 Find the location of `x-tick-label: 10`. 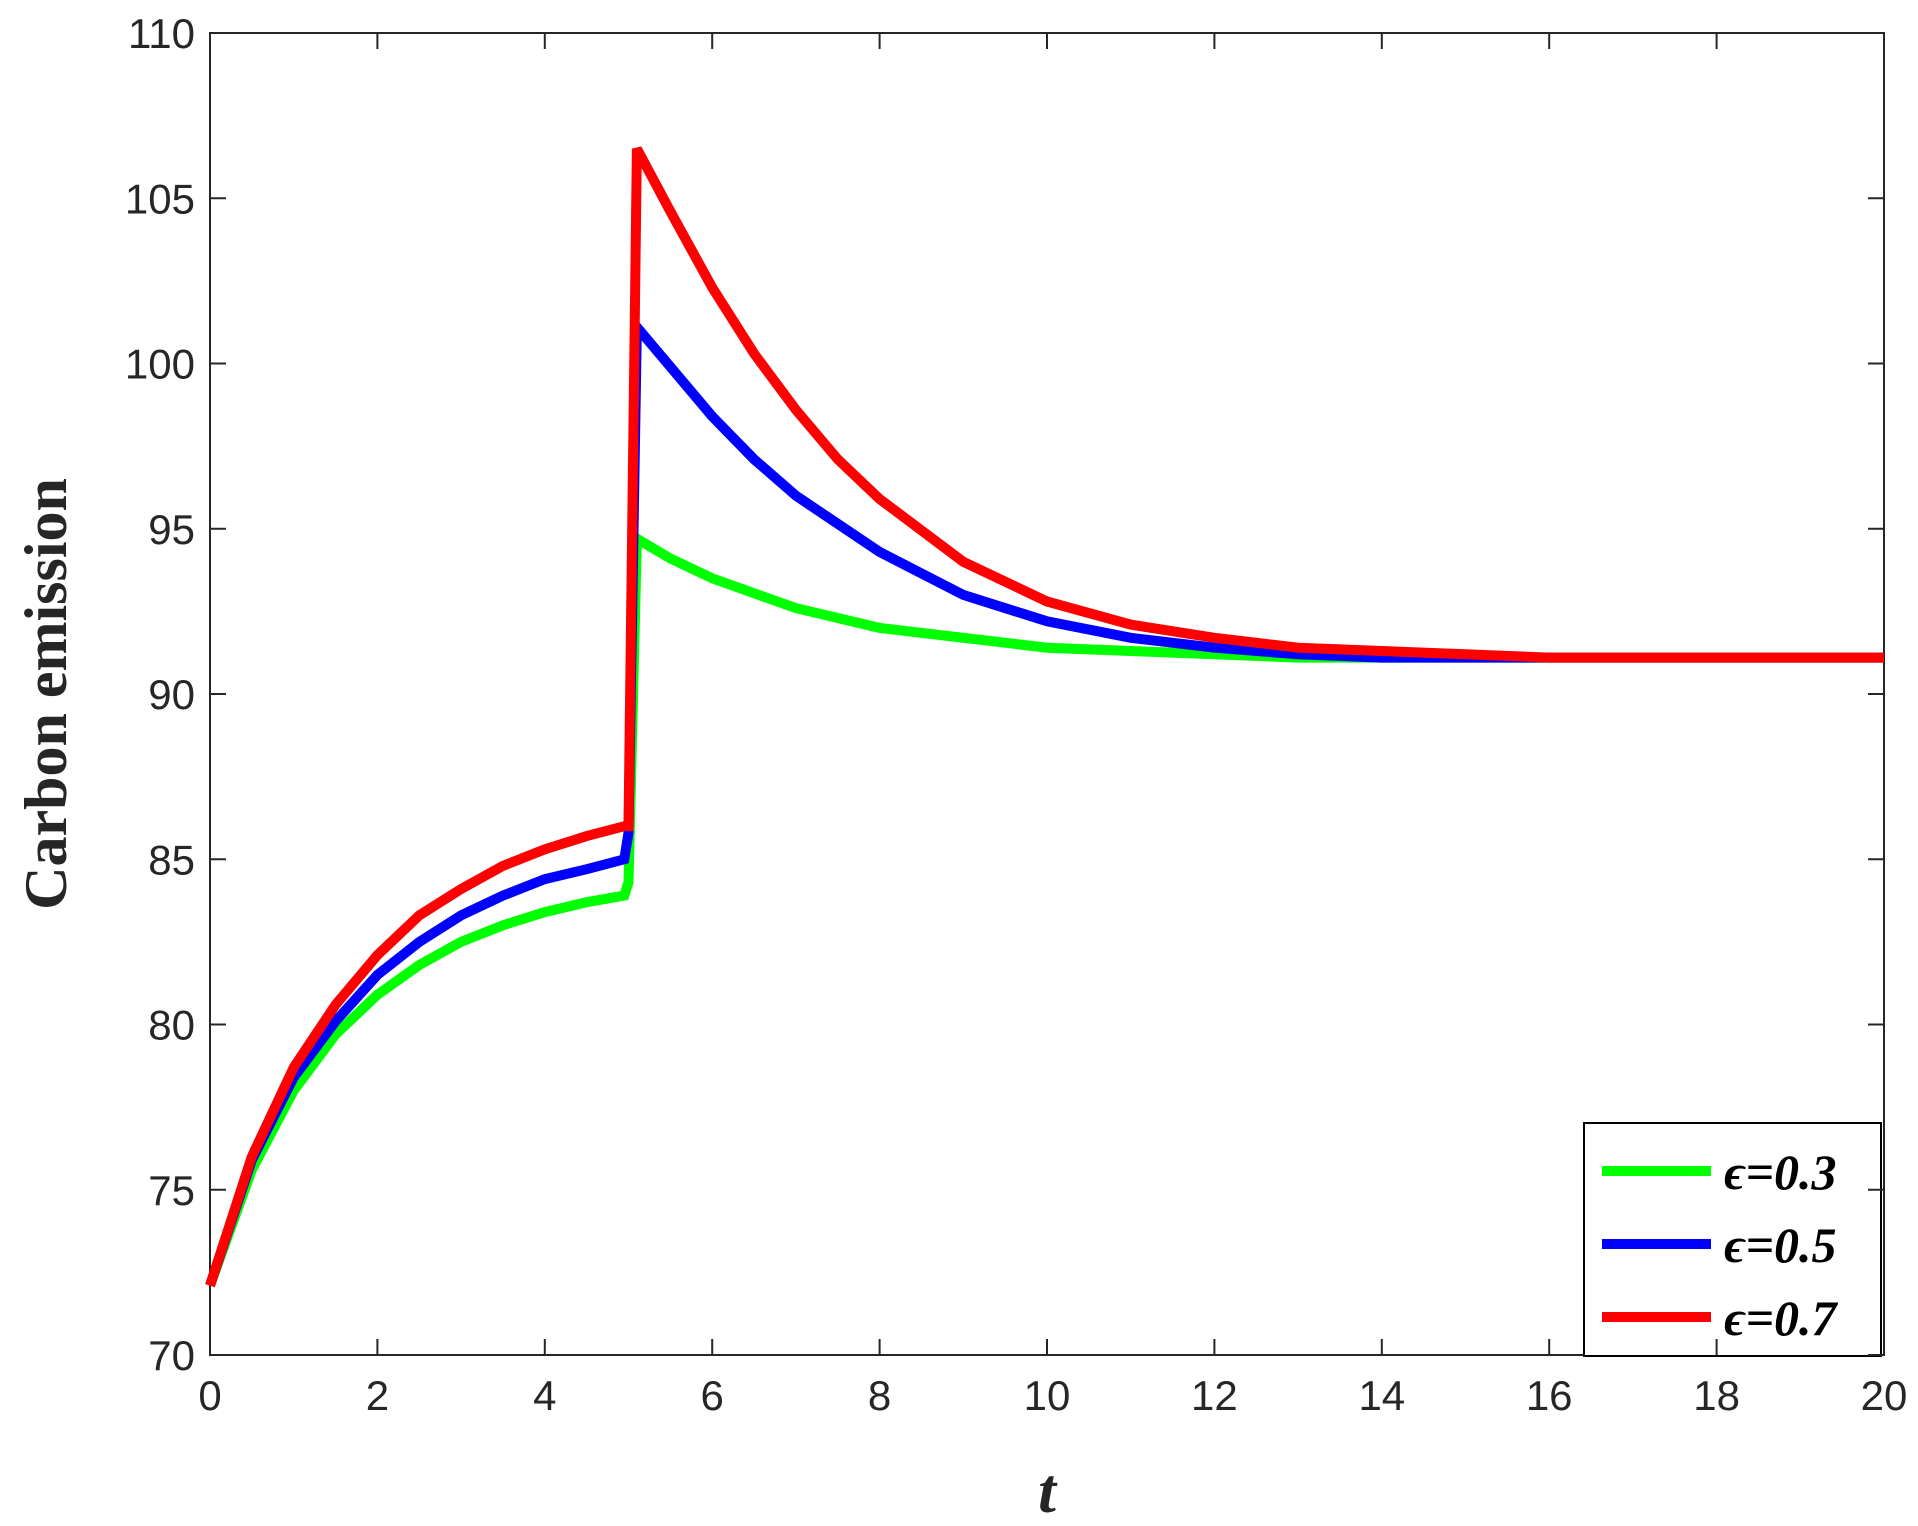

x-tick-label: 10 is located at coordinates (1047, 1395).